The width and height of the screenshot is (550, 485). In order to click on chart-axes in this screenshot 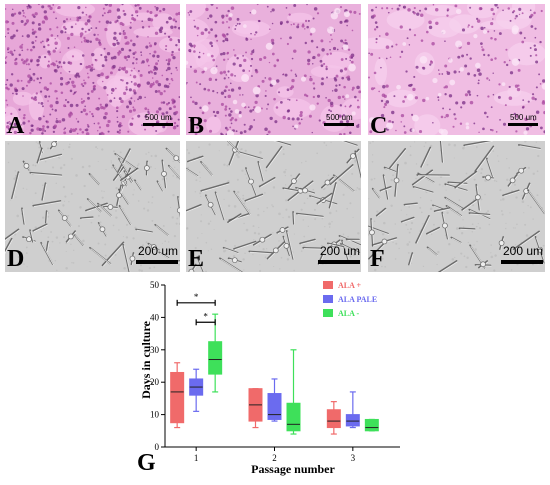, I will do `click(282, 366)`.